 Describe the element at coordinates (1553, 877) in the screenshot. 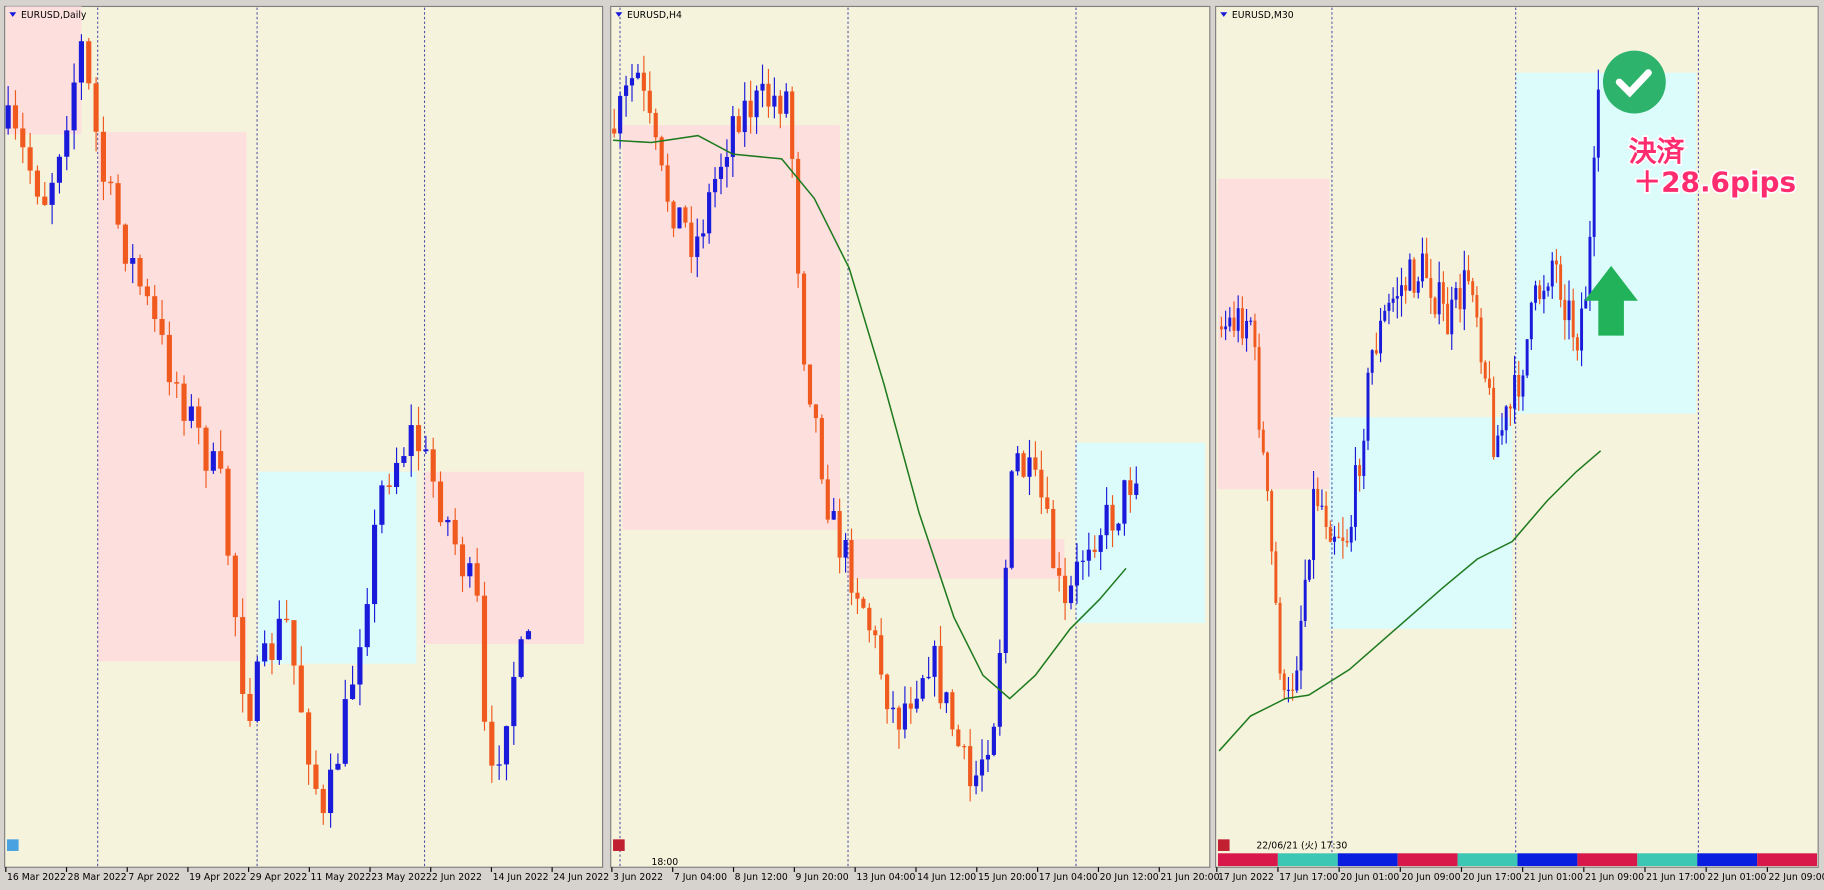

I see `x-tick-label: 21 Jun 01:00` at that location.